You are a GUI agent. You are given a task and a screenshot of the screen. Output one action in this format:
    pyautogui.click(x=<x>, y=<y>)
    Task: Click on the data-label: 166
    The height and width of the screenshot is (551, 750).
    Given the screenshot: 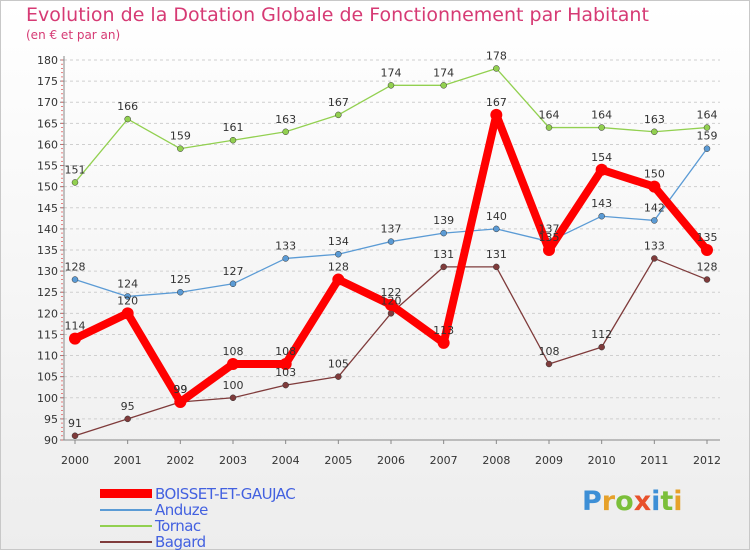 What is the action you would take?
    pyautogui.click(x=127, y=106)
    